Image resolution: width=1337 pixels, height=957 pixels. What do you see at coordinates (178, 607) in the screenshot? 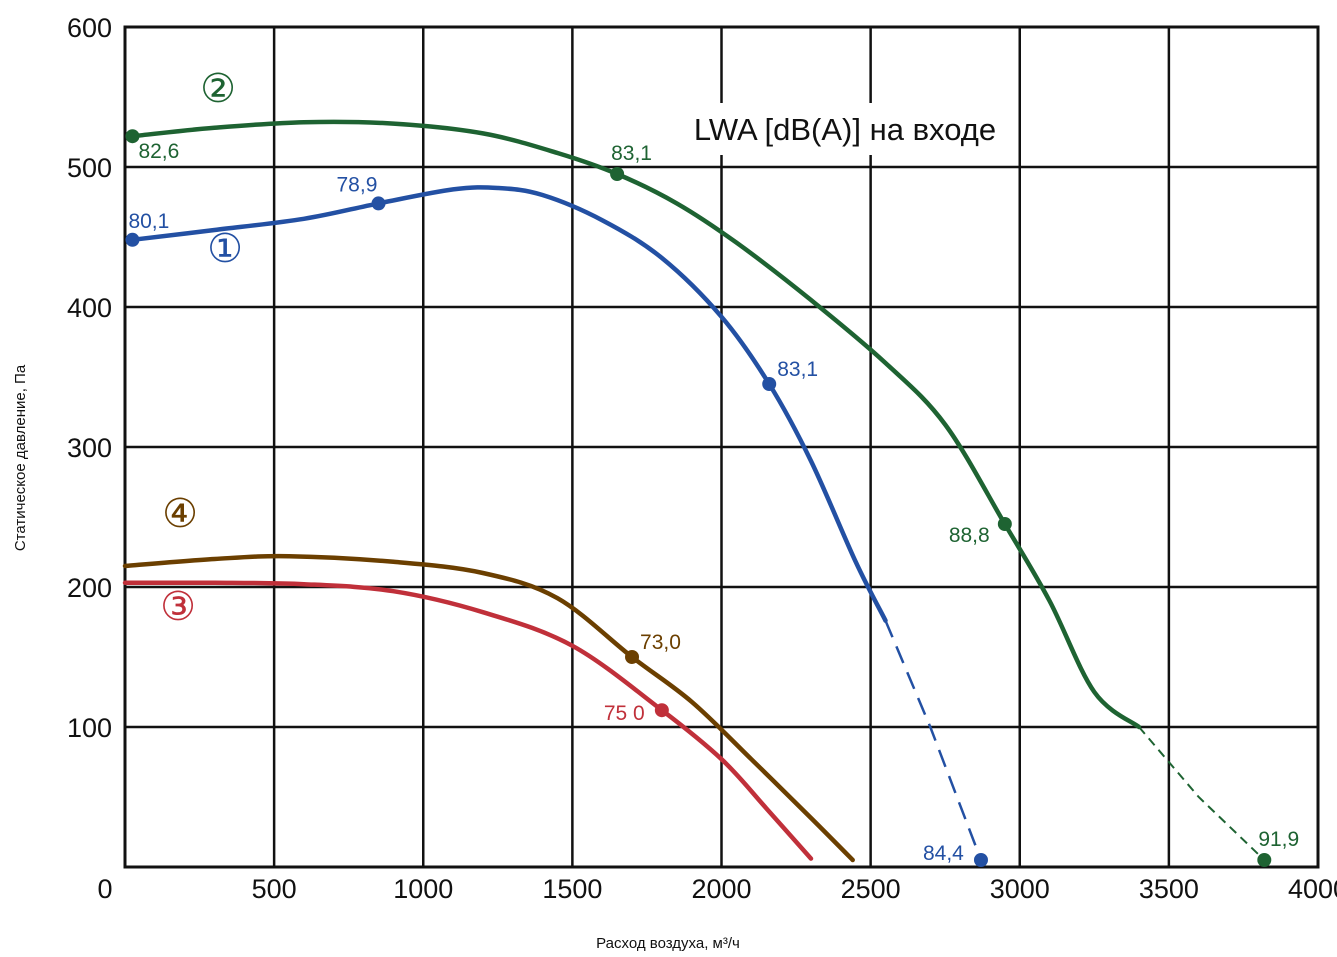
I see `series-name-label: ③` at bounding box center [178, 607].